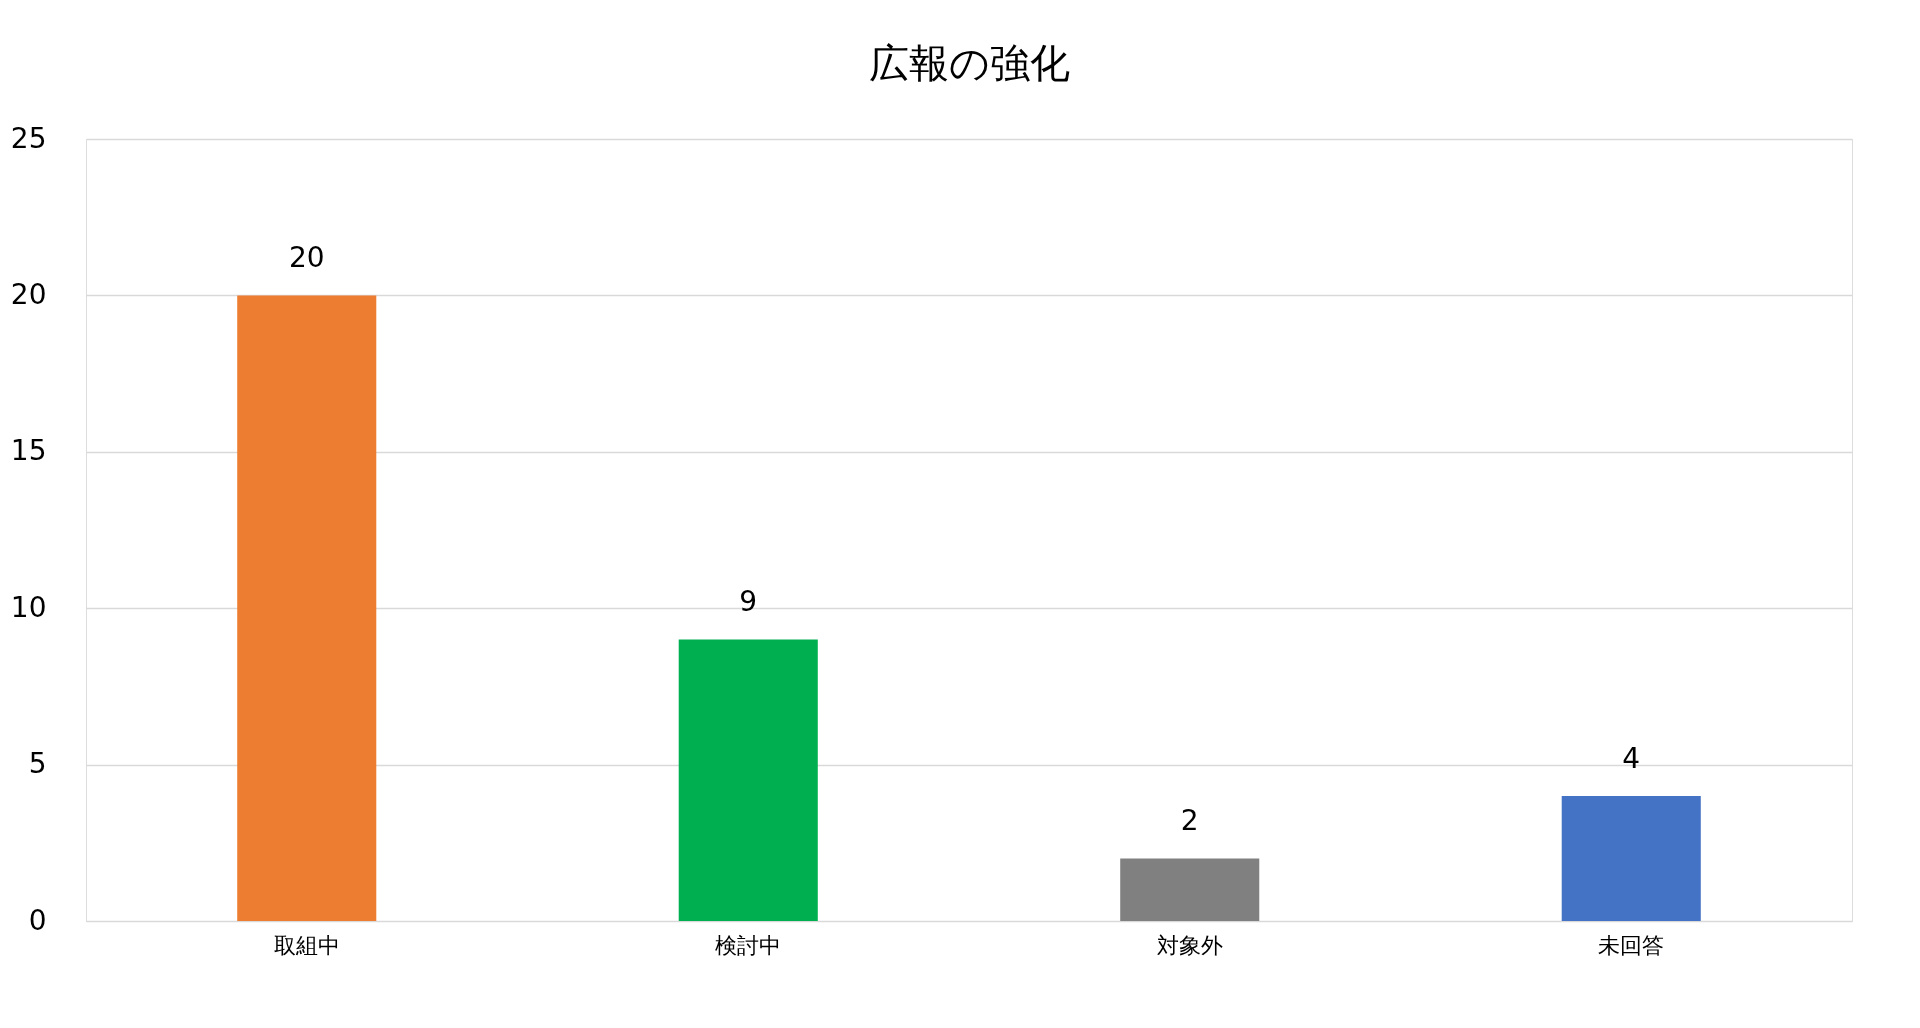 This screenshot has width=1920, height=1028. Describe the element at coordinates (748, 945) in the screenshot. I see `x-tick-label: 検討中` at that location.